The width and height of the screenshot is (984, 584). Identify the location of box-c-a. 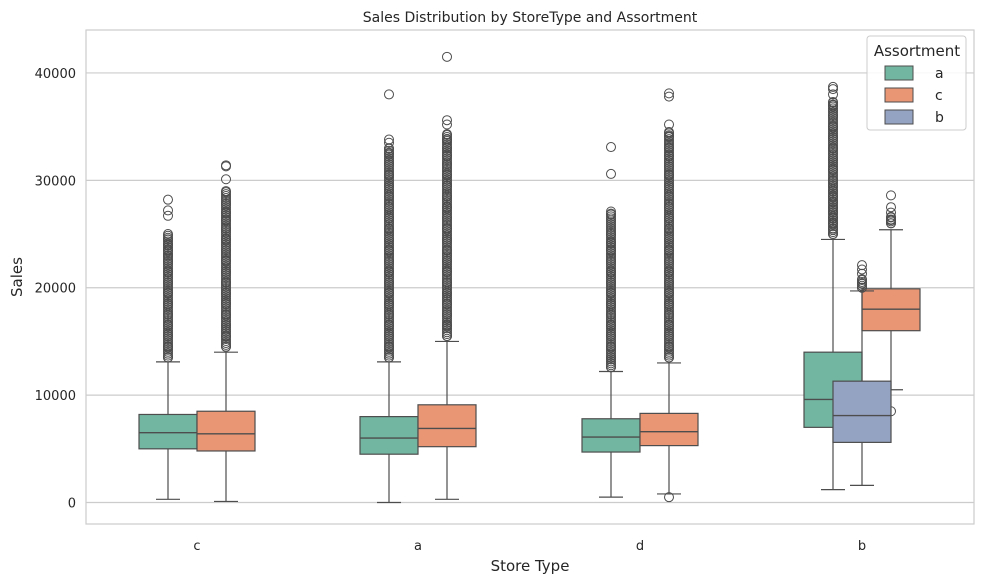
(168, 347).